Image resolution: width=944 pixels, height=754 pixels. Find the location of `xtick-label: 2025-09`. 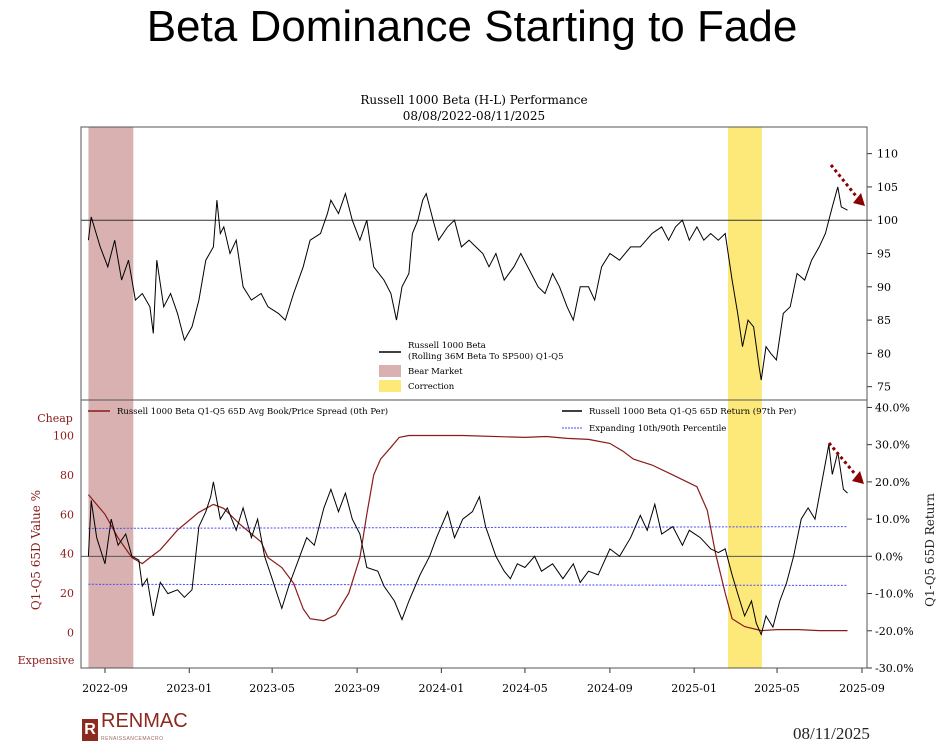

xtick-label: 2025-09 is located at coordinates (862, 688).